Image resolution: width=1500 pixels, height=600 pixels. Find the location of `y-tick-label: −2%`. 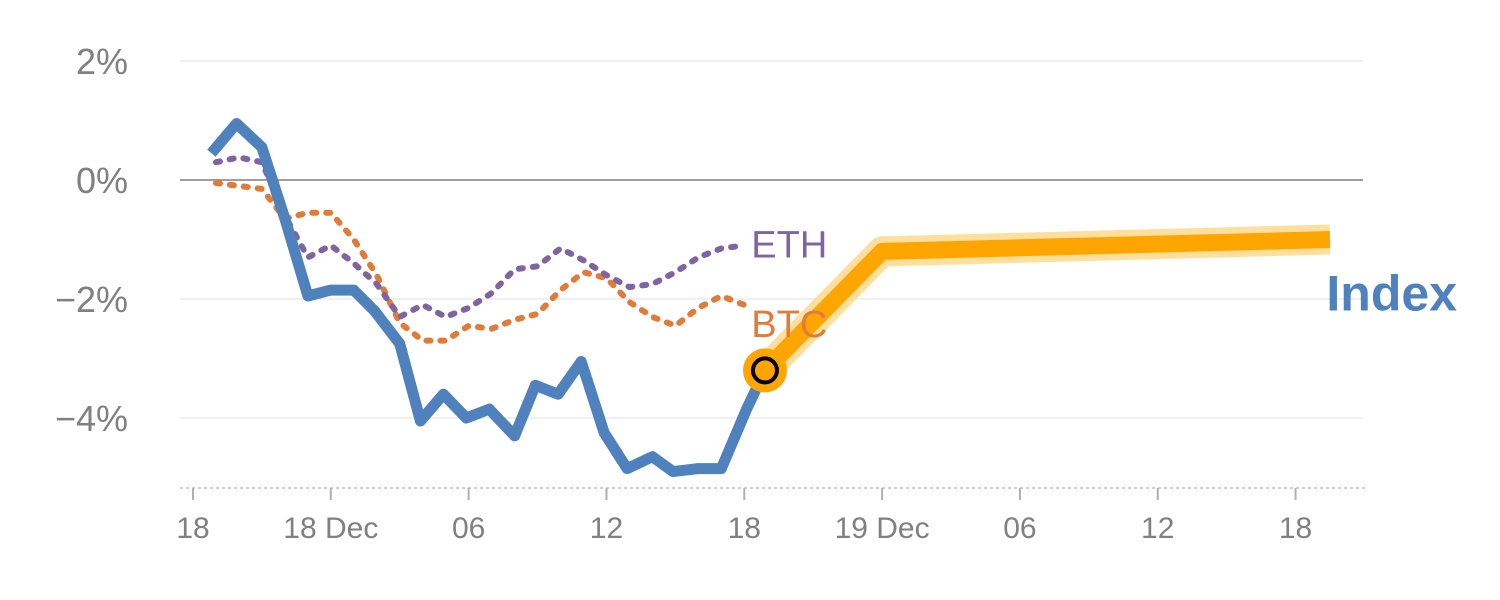

y-tick-label: −2% is located at coordinates (91, 299).